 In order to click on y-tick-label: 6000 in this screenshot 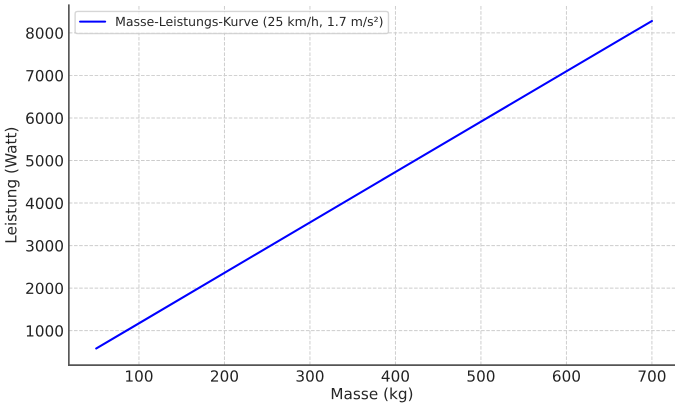, I will do `click(44, 118)`.